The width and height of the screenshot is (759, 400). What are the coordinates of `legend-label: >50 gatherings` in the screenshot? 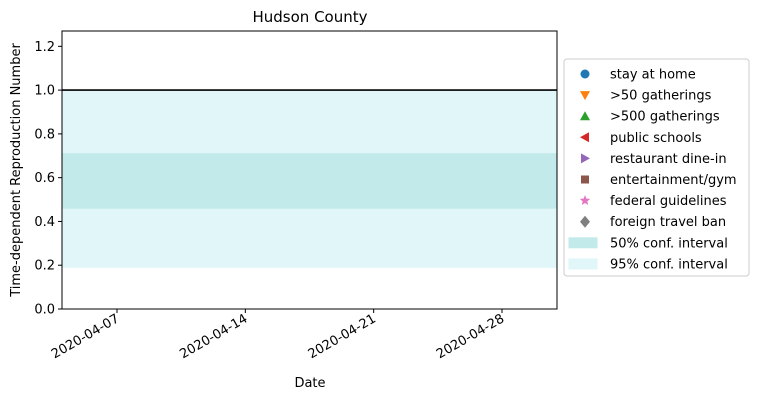 It's located at (661, 96).